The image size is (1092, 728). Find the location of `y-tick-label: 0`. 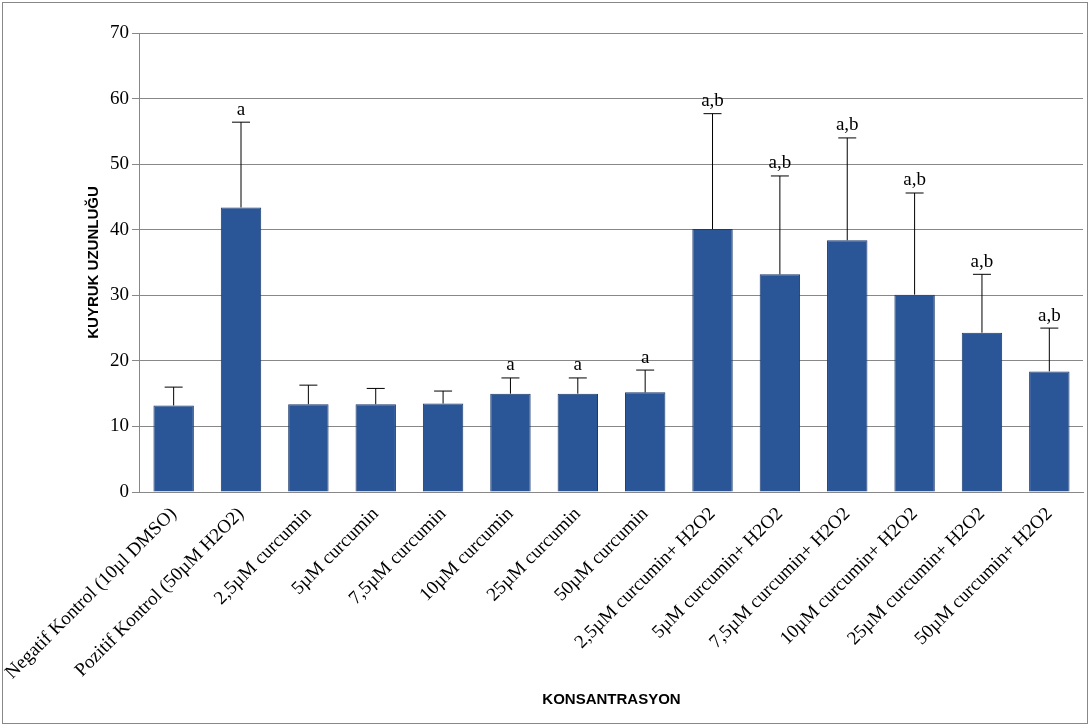

y-tick-label: 0 is located at coordinates (124, 491).